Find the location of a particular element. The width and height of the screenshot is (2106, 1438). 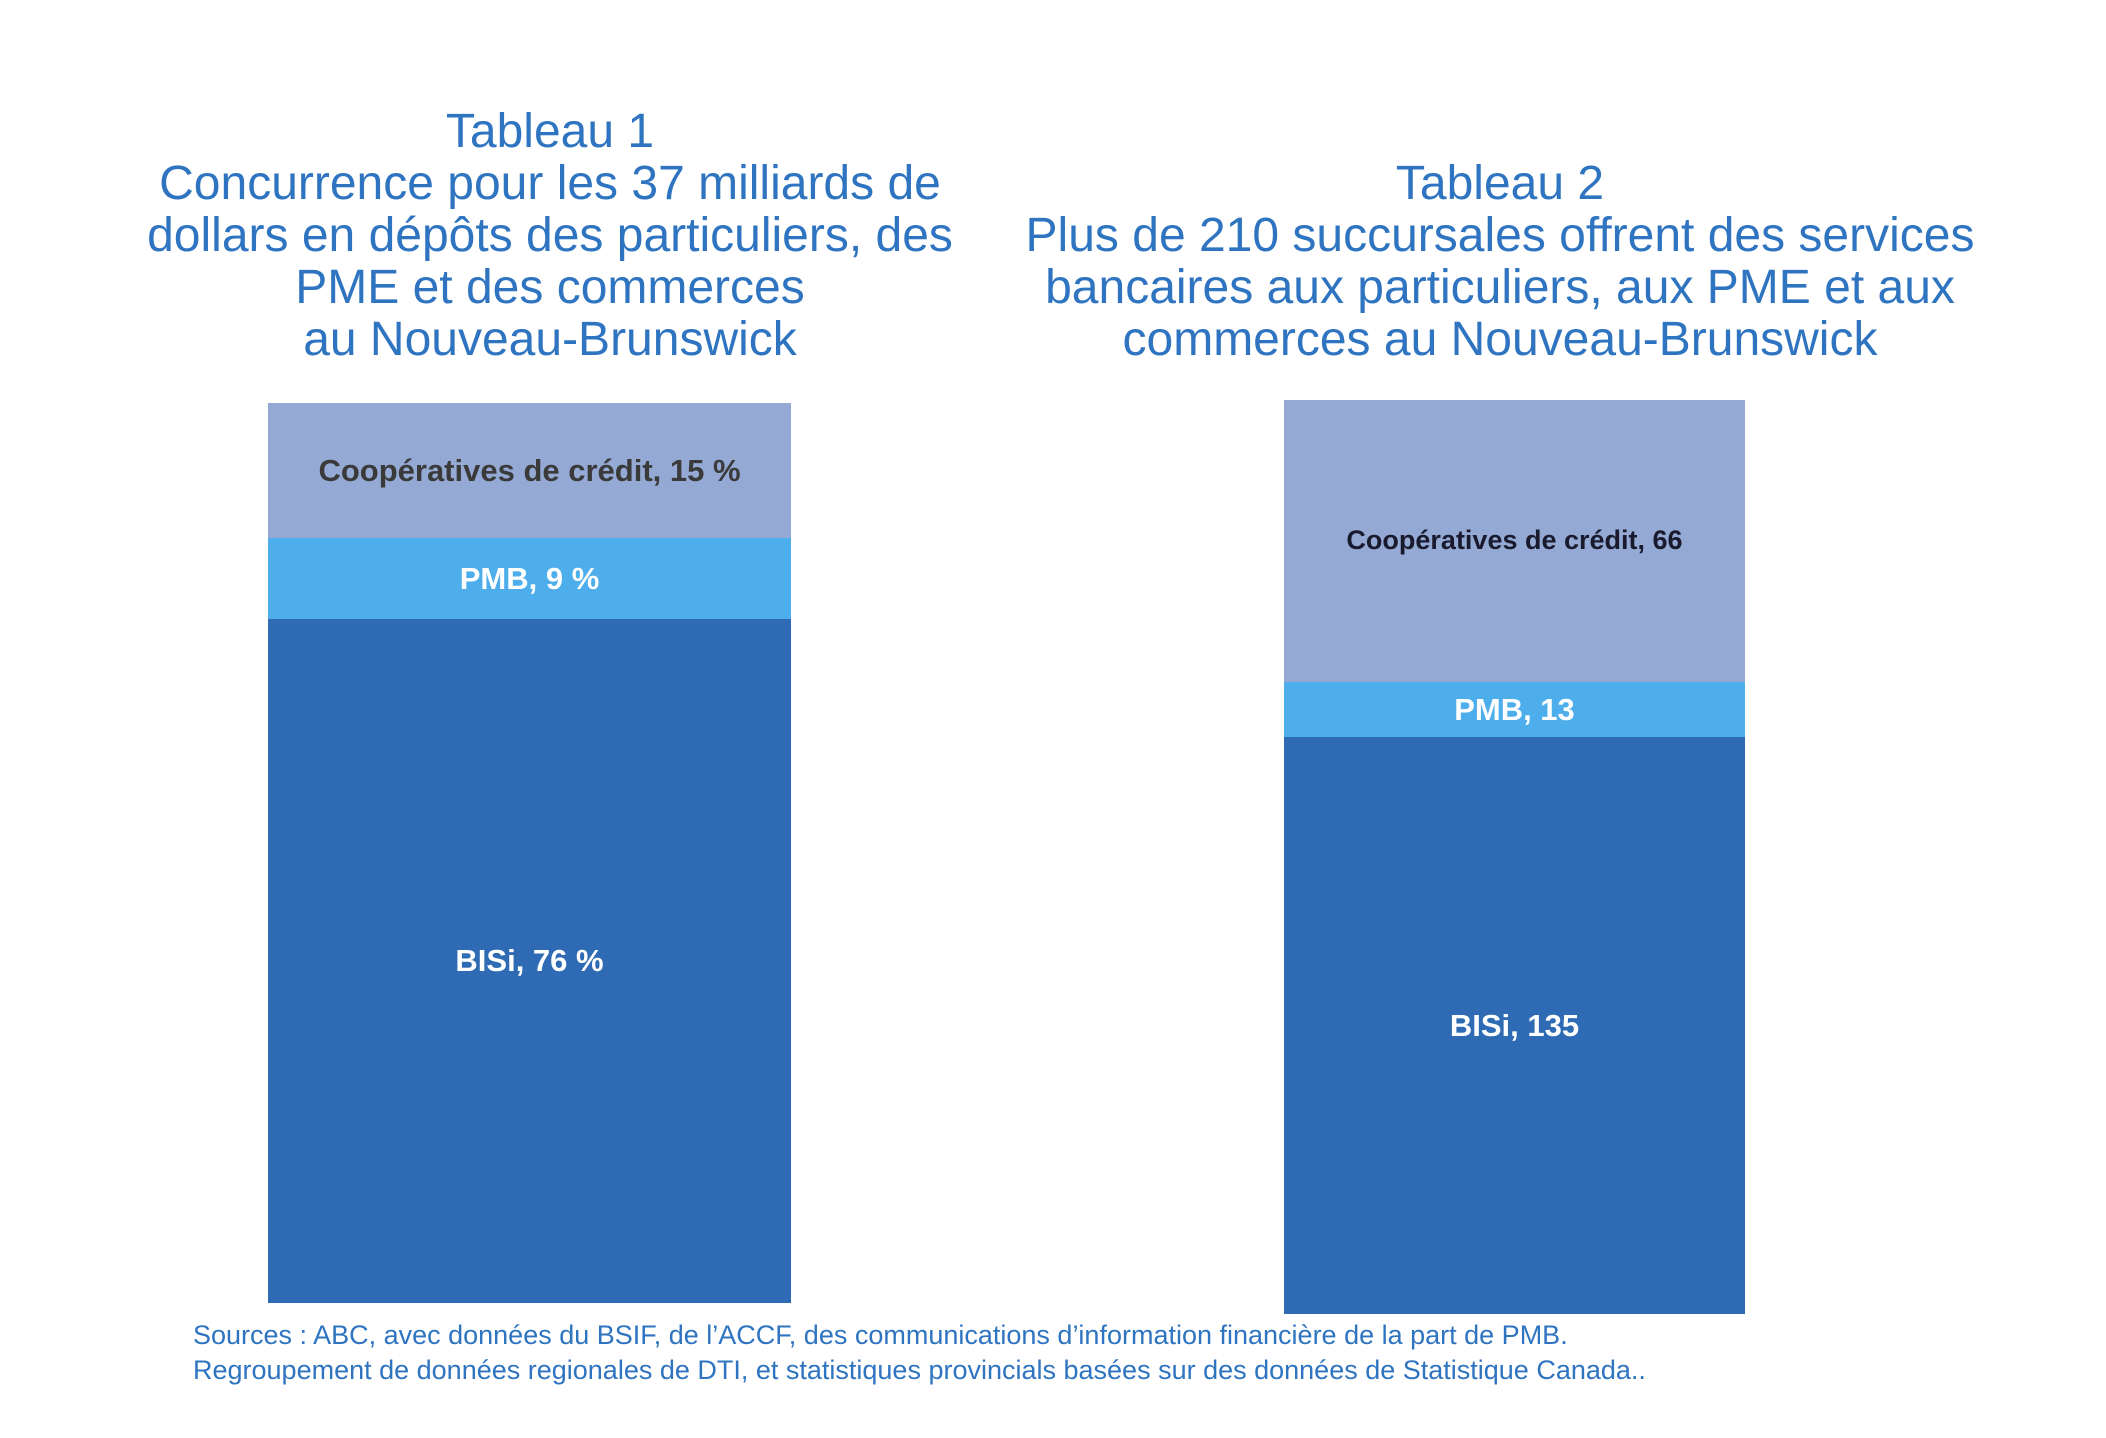

chart-1-label-bisi: BISi, 76 % is located at coordinates (529, 960).